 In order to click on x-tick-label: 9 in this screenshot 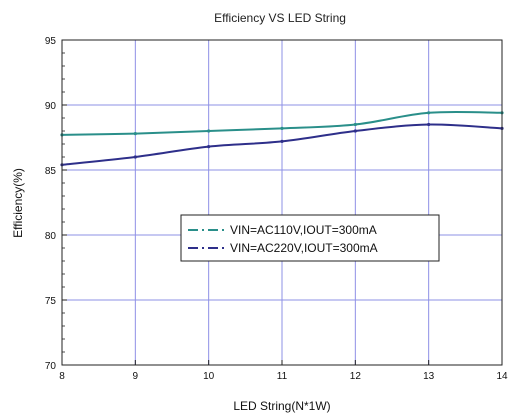, I will do `click(136, 376)`.